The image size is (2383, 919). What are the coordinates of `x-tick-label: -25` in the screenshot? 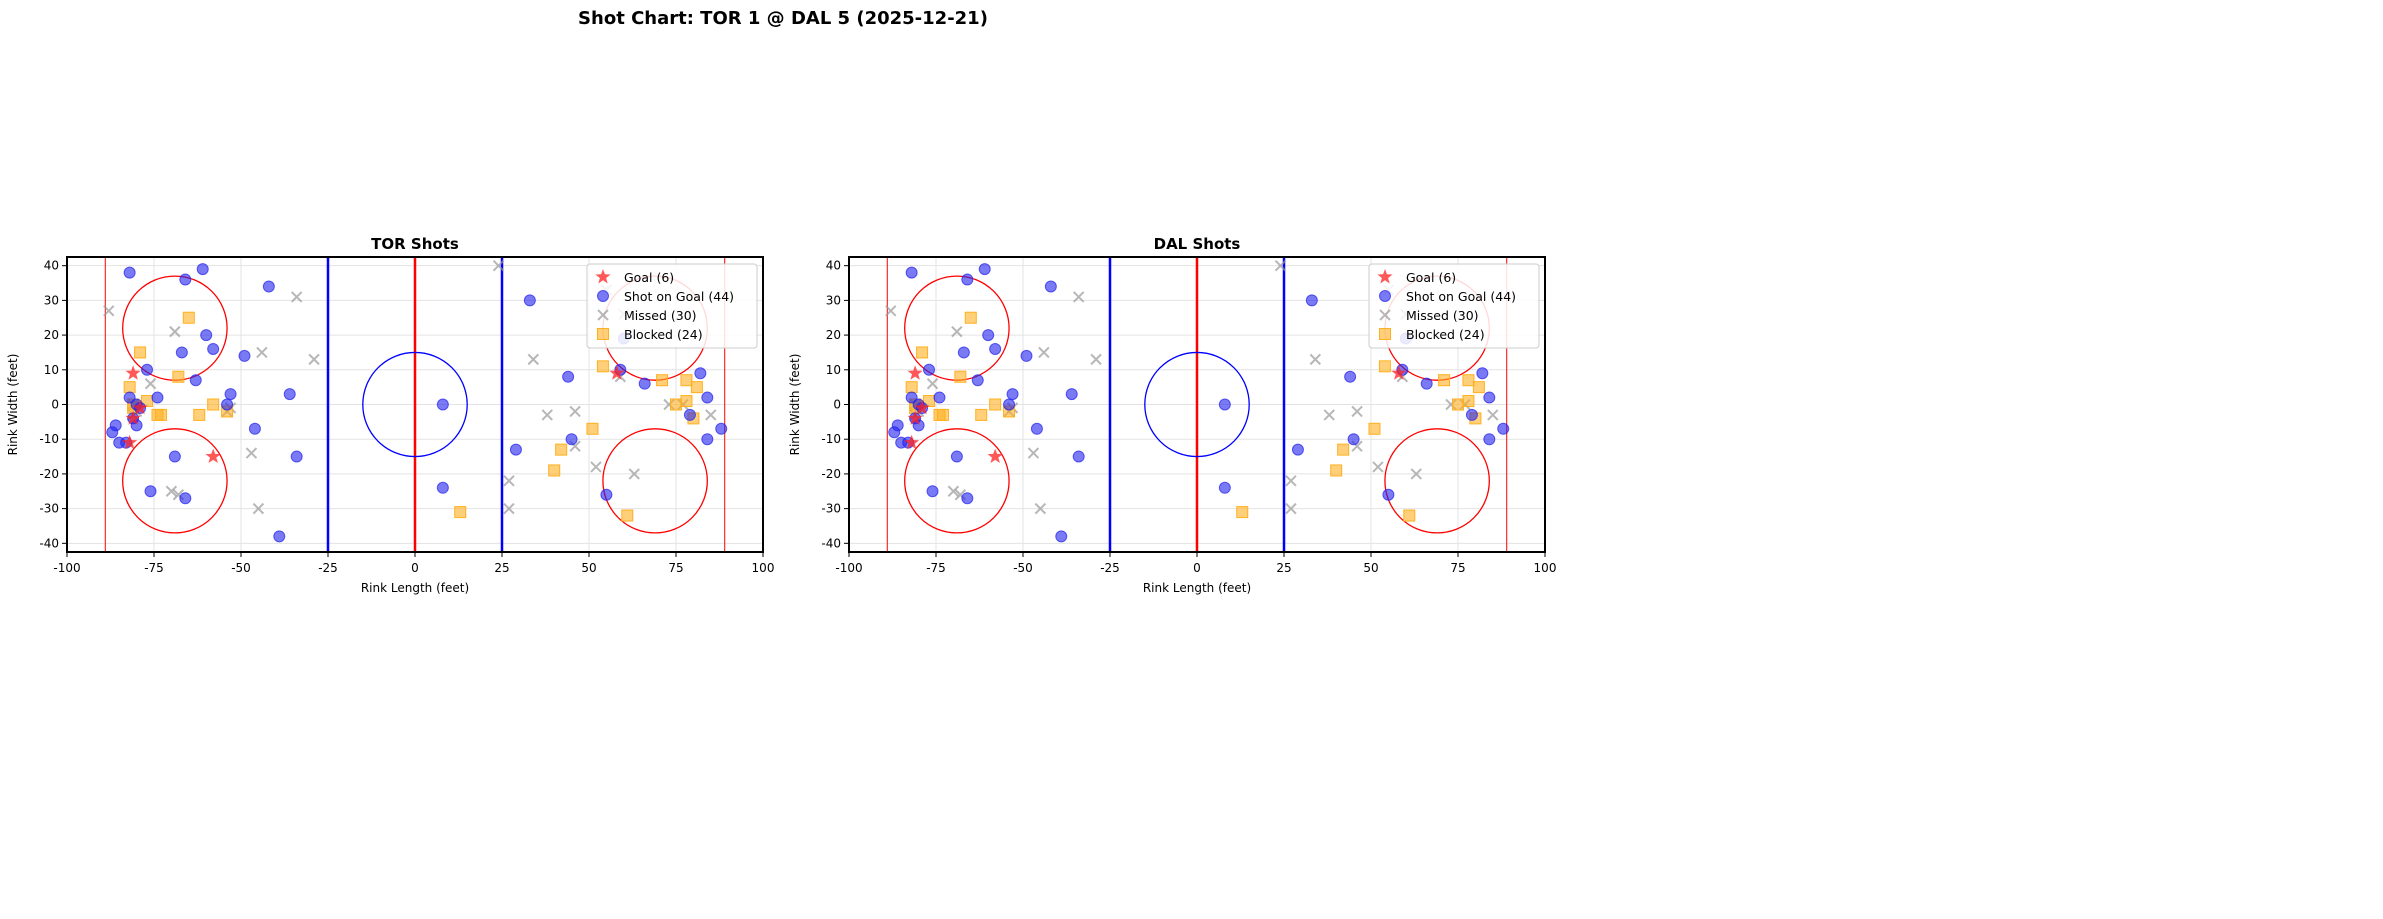 It's located at (328, 568).